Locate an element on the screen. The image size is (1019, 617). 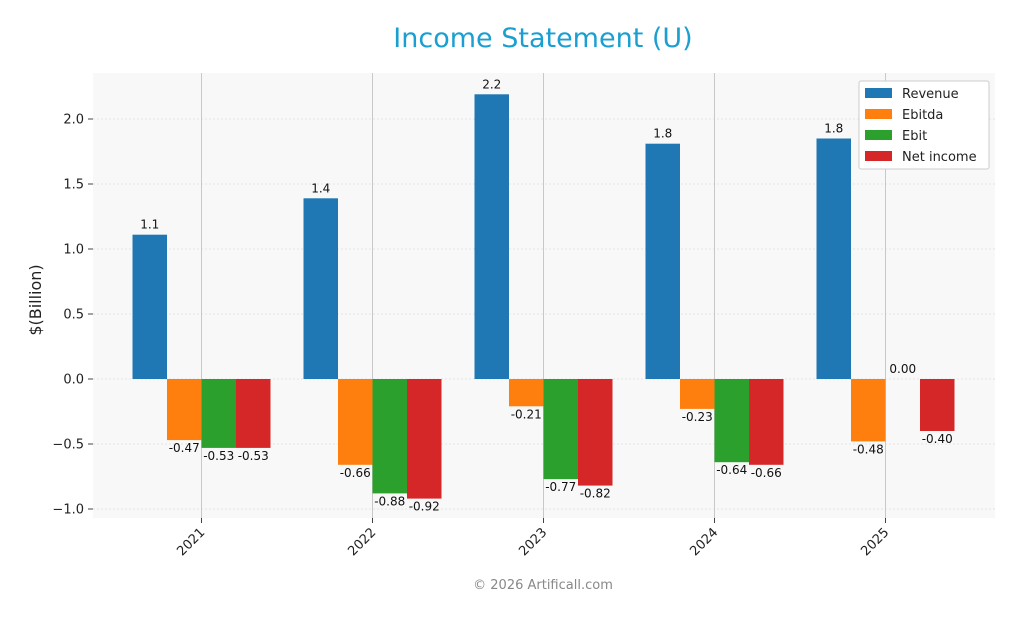
legend: Revenue Ebitda Ebit Net income is located at coordinates (924, 125).